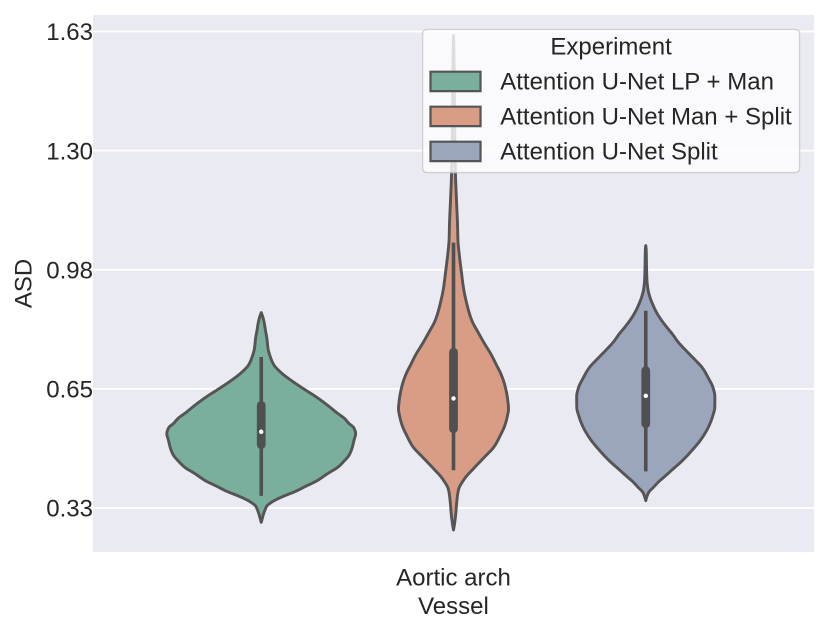  What do you see at coordinates (609, 152) in the screenshot?
I see `svg-text: Attention U-Net Split` at bounding box center [609, 152].